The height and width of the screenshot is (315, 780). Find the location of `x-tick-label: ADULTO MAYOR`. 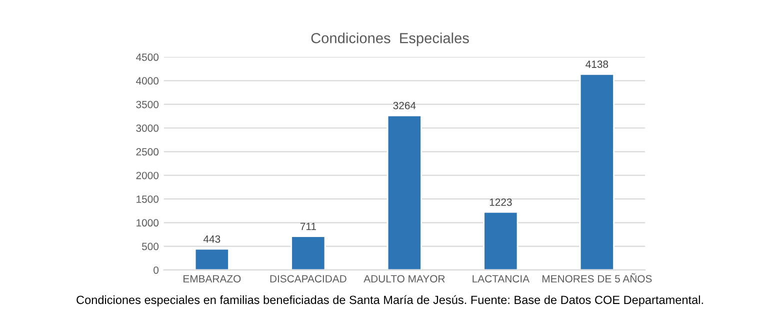

x-tick-label: ADULTO MAYOR is located at coordinates (404, 278).